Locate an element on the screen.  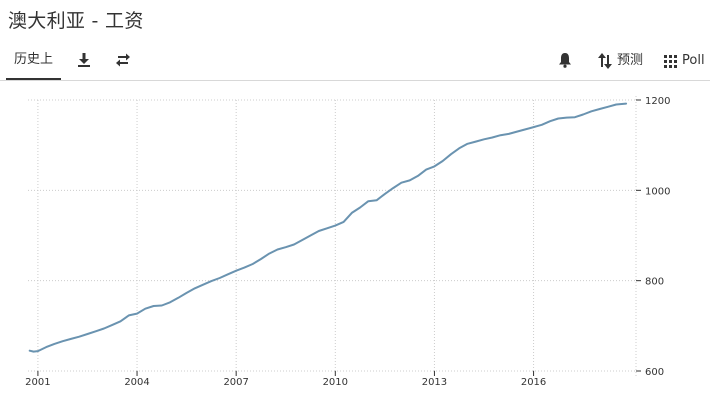
toolbar: 历史上 预测 Poll is located at coordinates (355, 62).